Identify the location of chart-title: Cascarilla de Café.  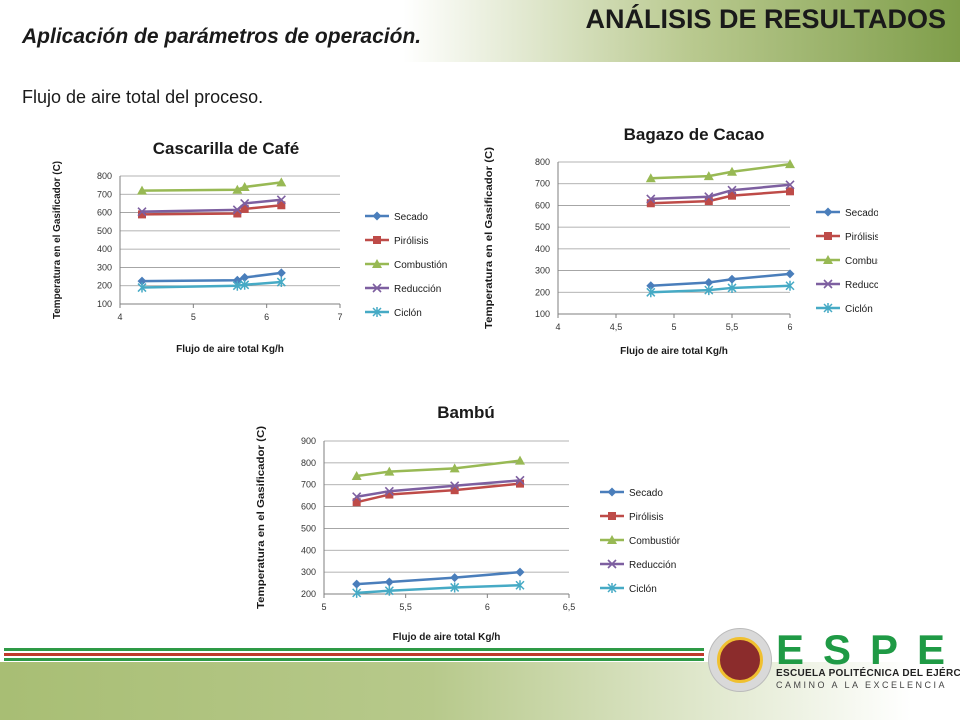
(226, 148).